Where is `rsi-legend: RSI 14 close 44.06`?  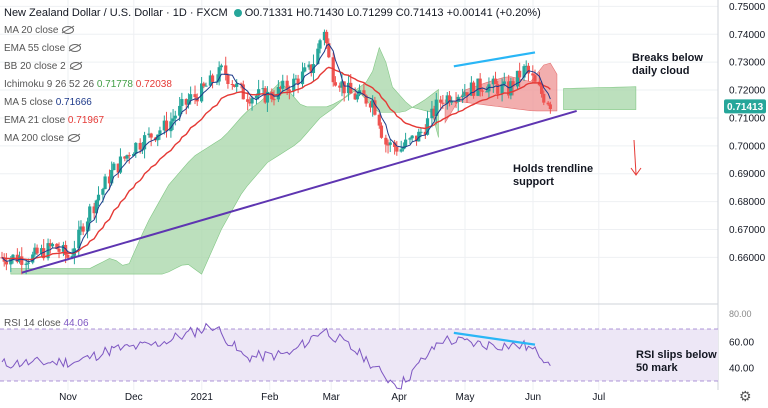 rsi-legend: RSI 14 close 44.06 is located at coordinates (46, 323).